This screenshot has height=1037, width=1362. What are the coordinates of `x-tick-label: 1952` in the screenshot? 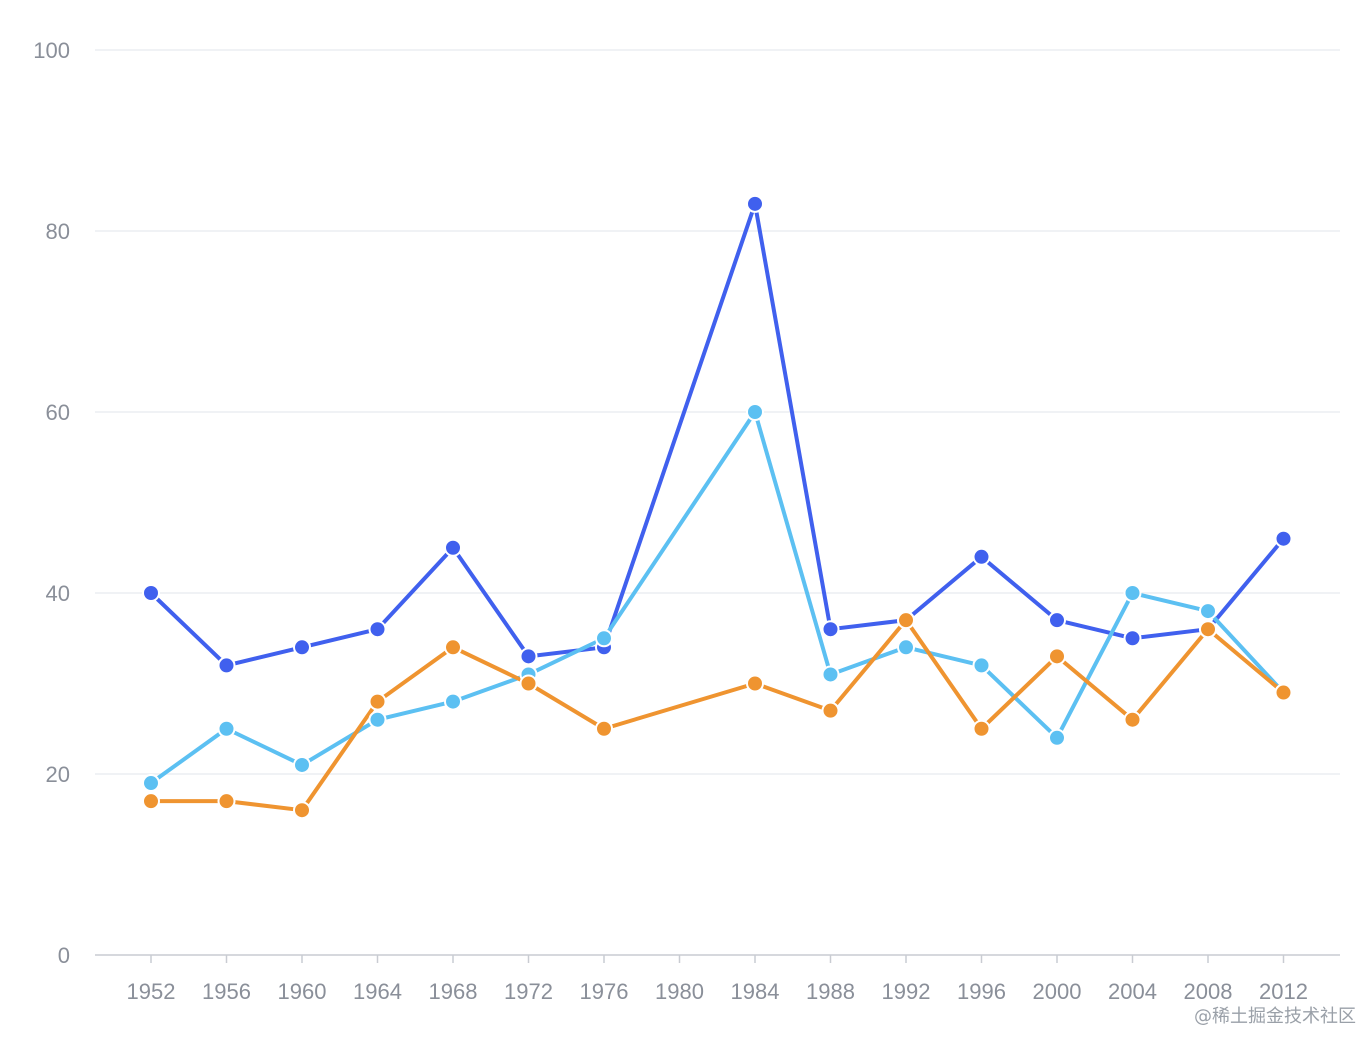 It's located at (151, 991).